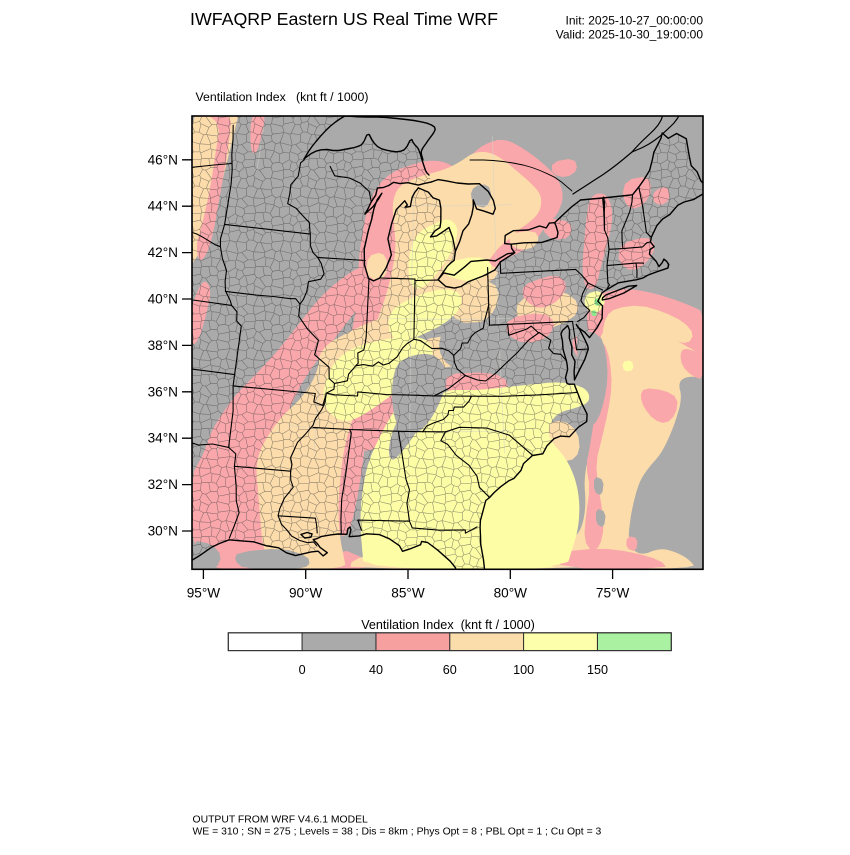 The height and width of the screenshot is (855, 850). I want to click on svg-text: 38°N, so click(163, 345).